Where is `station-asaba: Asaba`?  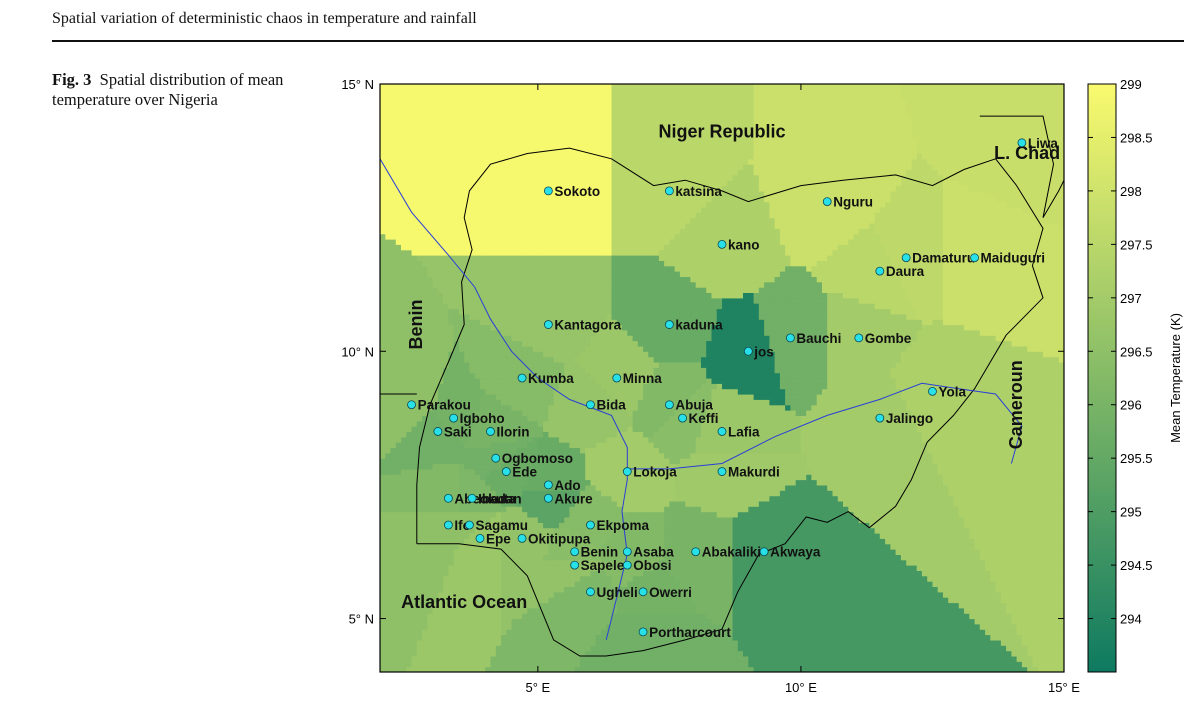 station-asaba: Asaba is located at coordinates (648, 552).